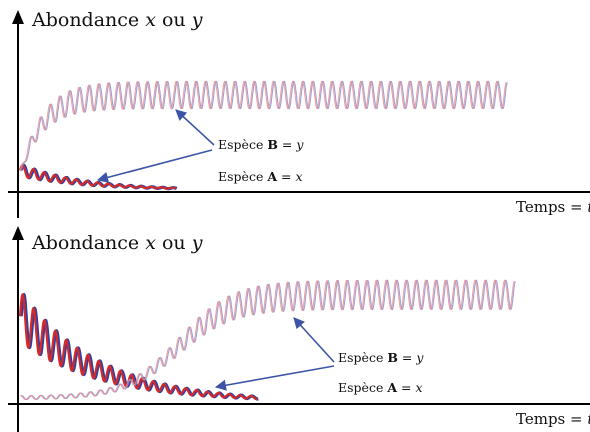 This screenshot has width=590, height=432. I want to click on chart-1-arrow-species-b, so click(195, 127).